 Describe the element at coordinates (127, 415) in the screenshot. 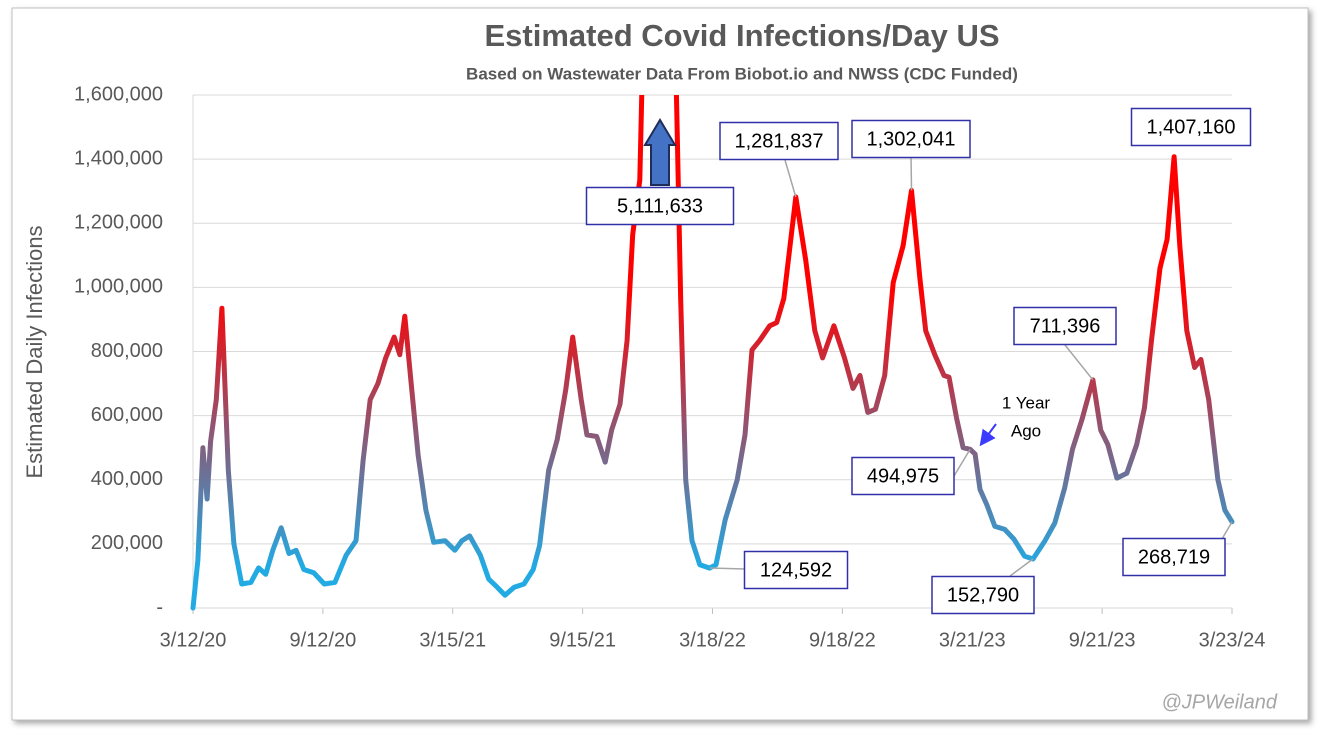

I see `y-tick-label: 600,000` at that location.